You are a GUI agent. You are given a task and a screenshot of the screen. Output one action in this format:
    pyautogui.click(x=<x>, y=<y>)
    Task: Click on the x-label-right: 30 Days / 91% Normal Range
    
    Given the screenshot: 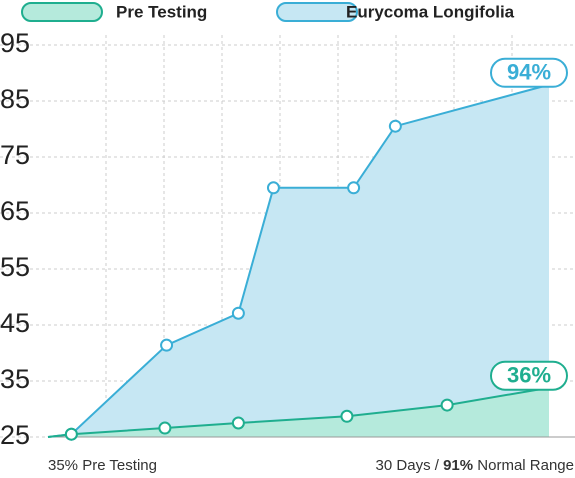 What is the action you would take?
    pyautogui.click(x=475, y=465)
    